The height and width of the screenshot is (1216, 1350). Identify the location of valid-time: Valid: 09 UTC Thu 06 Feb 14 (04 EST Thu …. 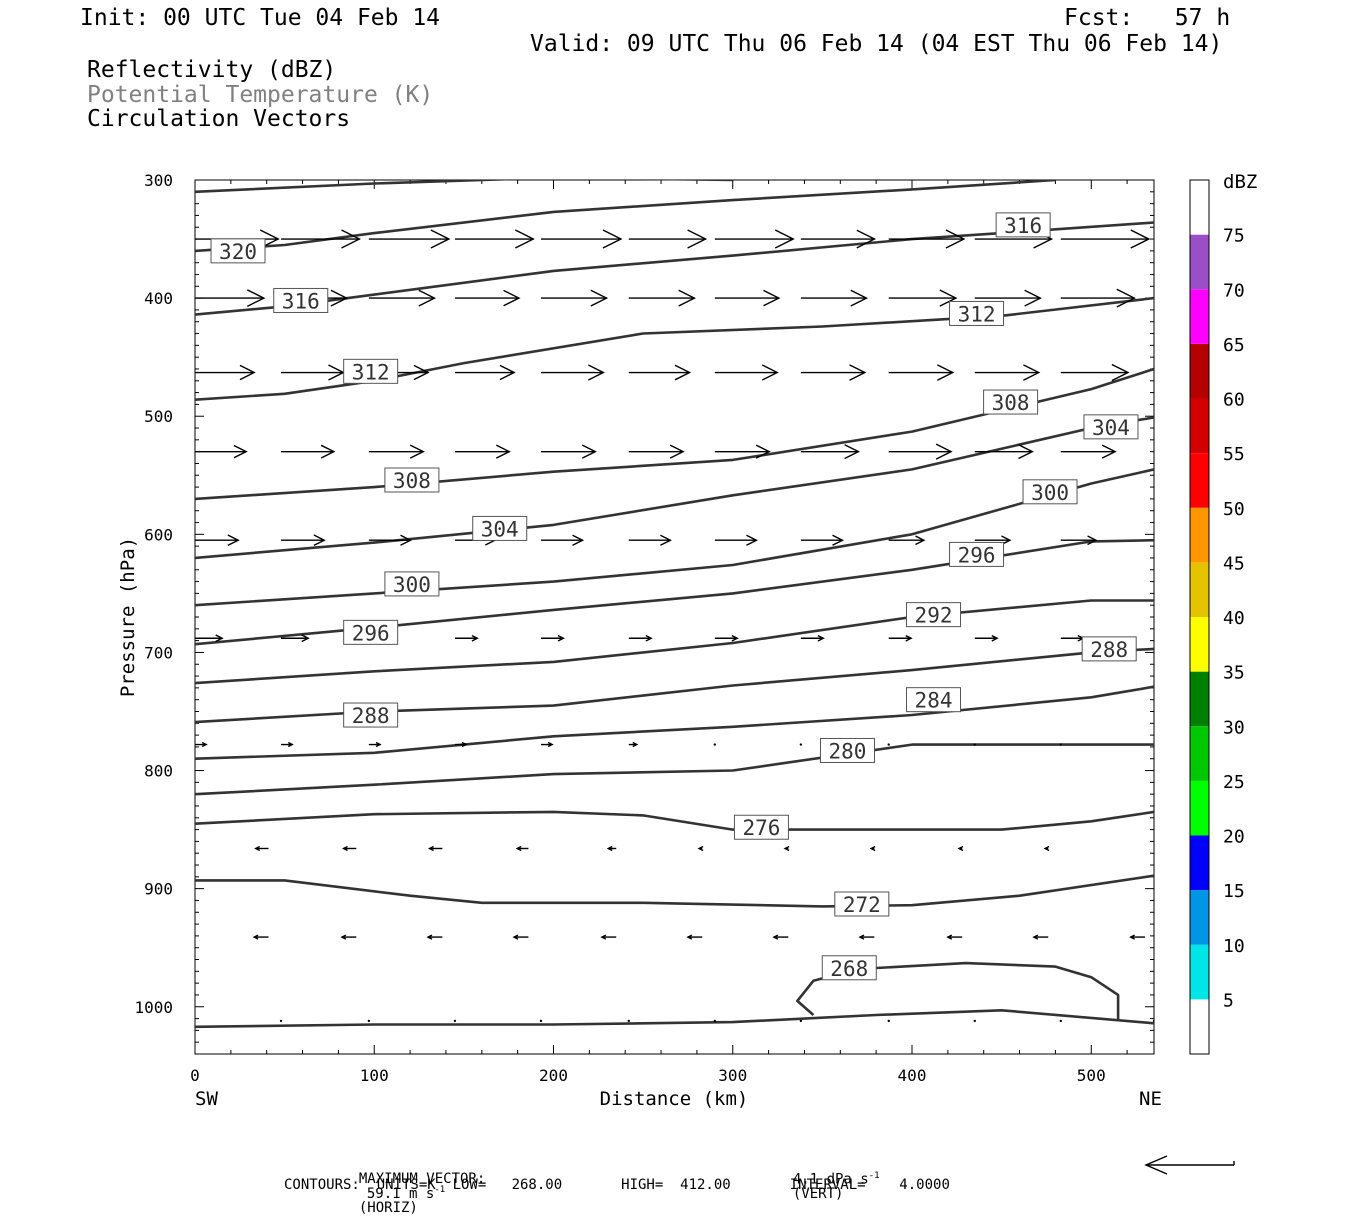
(876, 44).